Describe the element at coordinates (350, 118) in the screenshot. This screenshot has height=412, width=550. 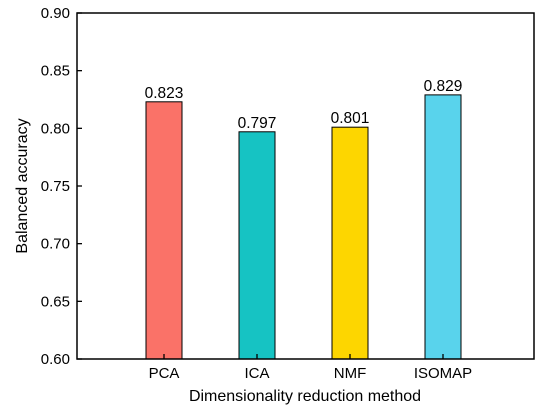
I see `bar-value-label: 0.801` at that location.